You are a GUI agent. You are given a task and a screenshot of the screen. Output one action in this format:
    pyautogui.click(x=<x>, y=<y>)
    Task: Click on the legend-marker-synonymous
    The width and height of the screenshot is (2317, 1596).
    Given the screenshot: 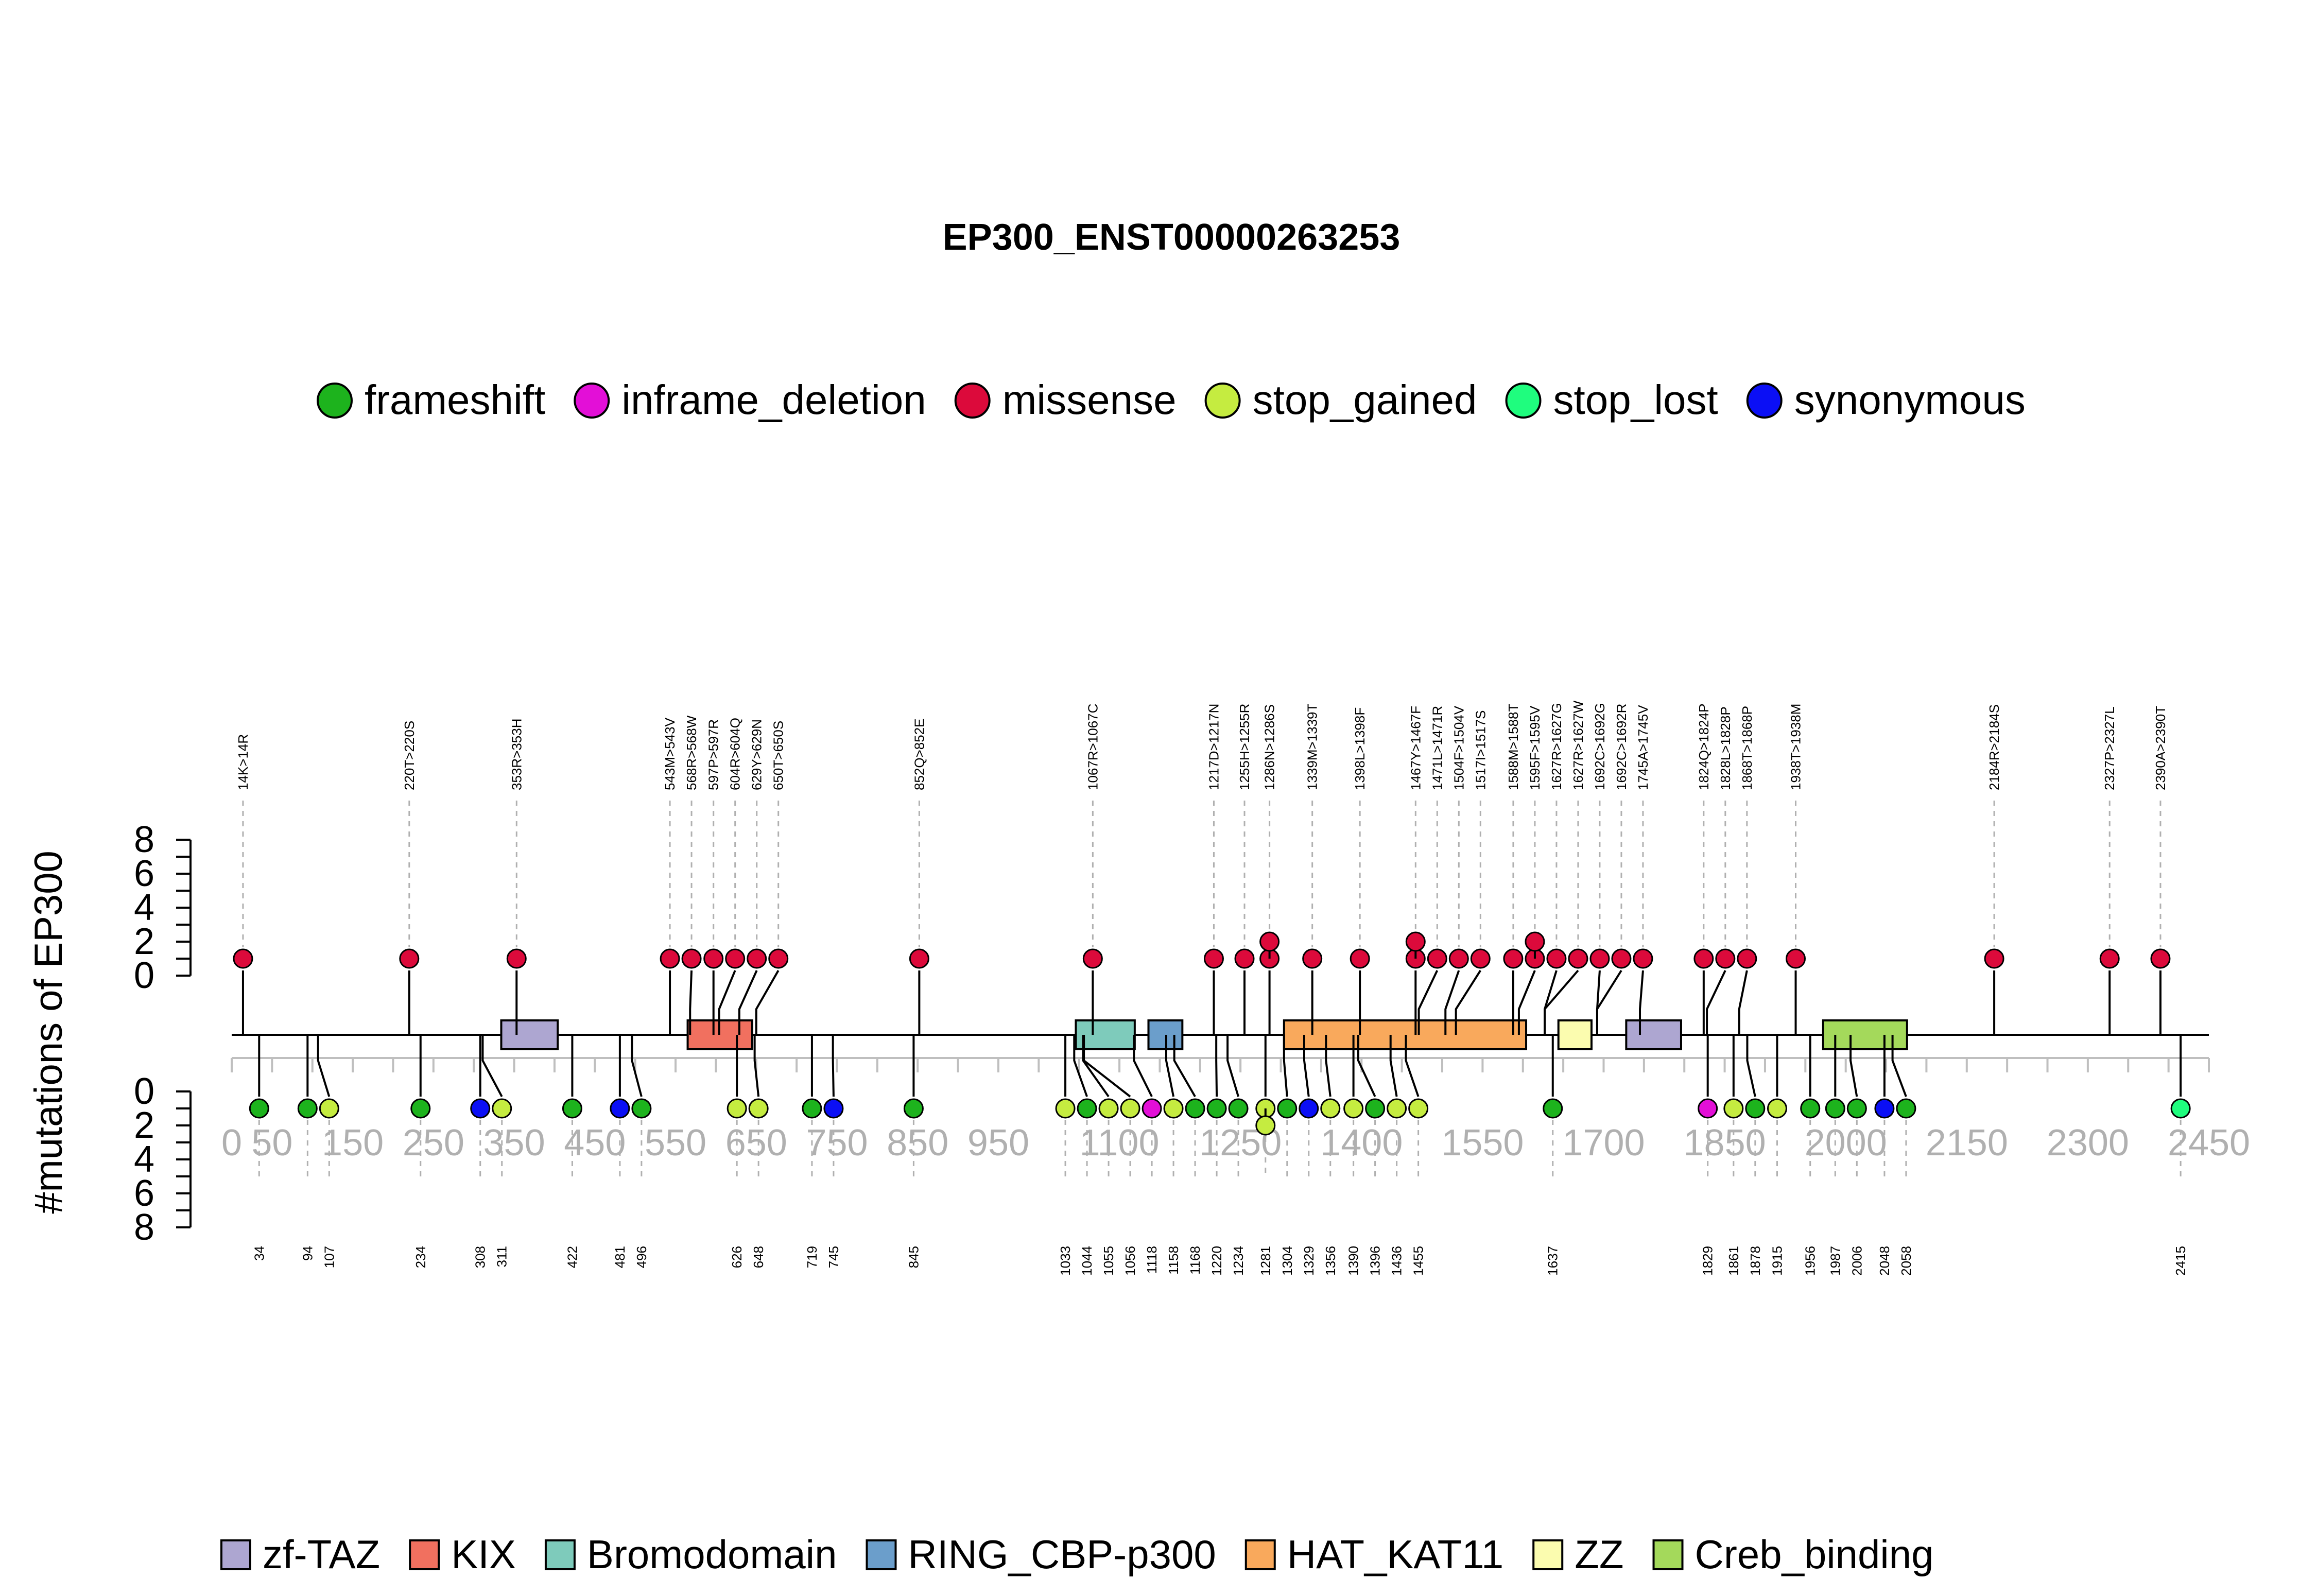 What is the action you would take?
    pyautogui.click(x=1764, y=401)
    